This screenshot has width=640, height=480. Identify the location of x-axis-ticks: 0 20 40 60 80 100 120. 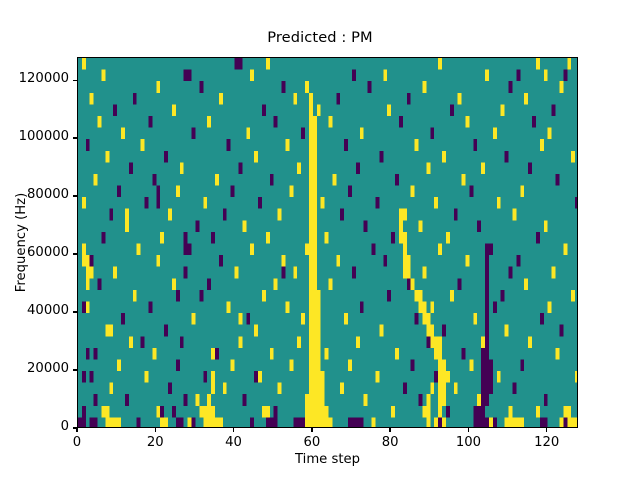
(320, 454).